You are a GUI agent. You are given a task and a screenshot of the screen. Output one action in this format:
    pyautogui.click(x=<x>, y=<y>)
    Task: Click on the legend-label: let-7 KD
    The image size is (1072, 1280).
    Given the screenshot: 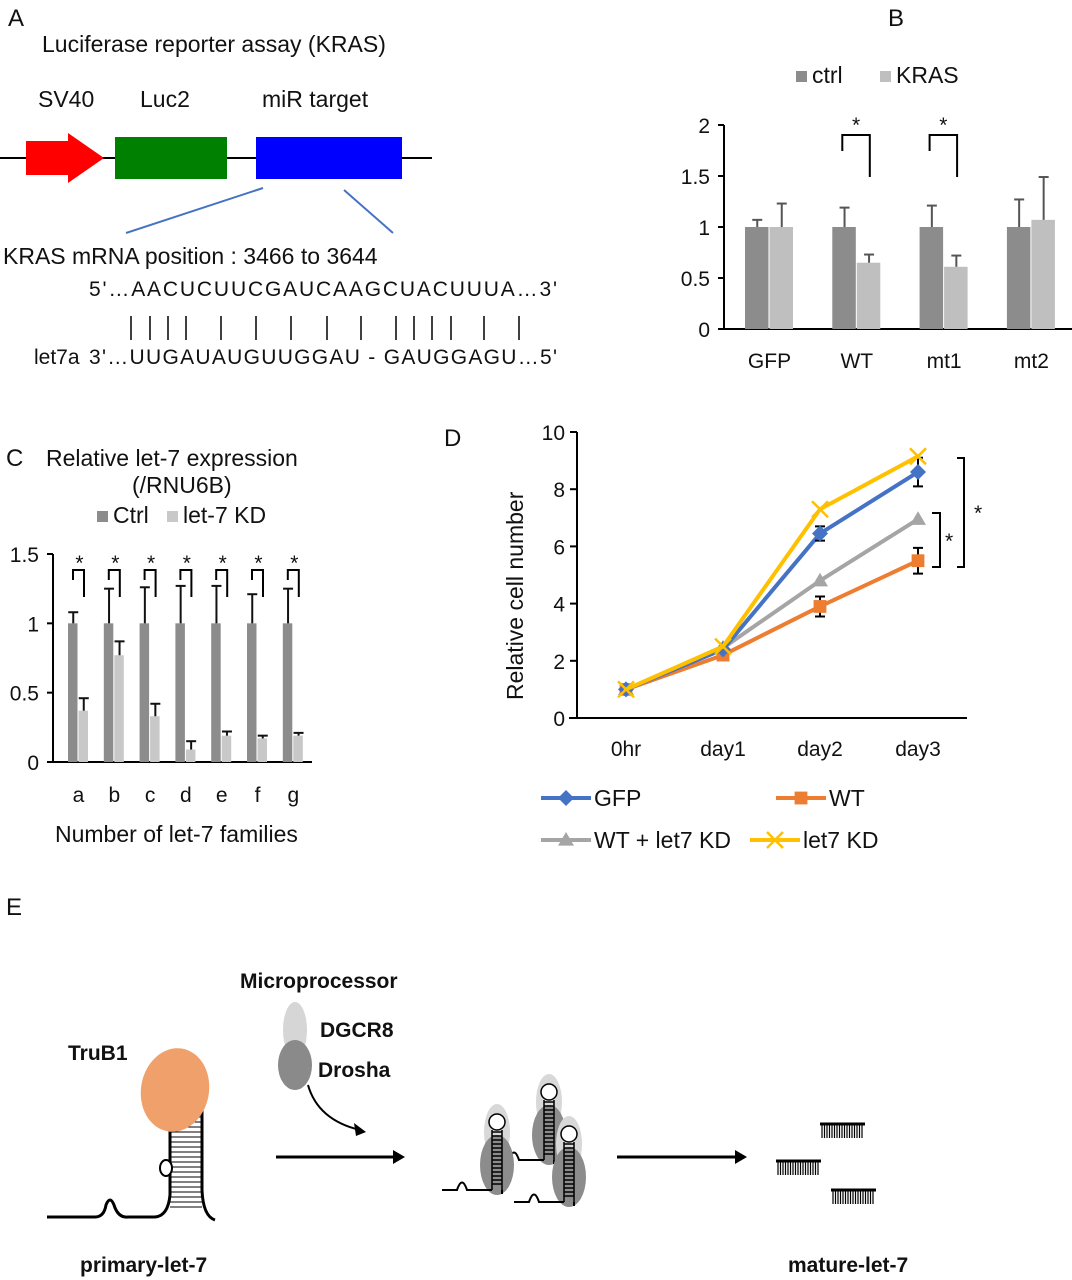 What is the action you would take?
    pyautogui.click(x=224, y=515)
    